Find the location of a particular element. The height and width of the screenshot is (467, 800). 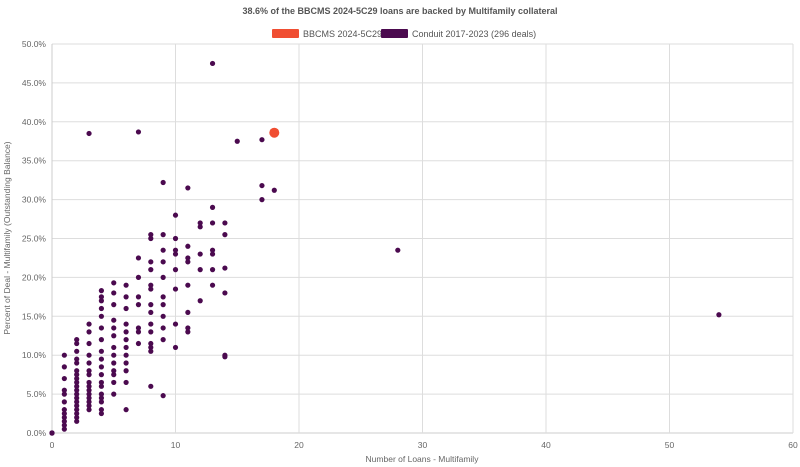

legend-swatch-conduit is located at coordinates (394, 33).